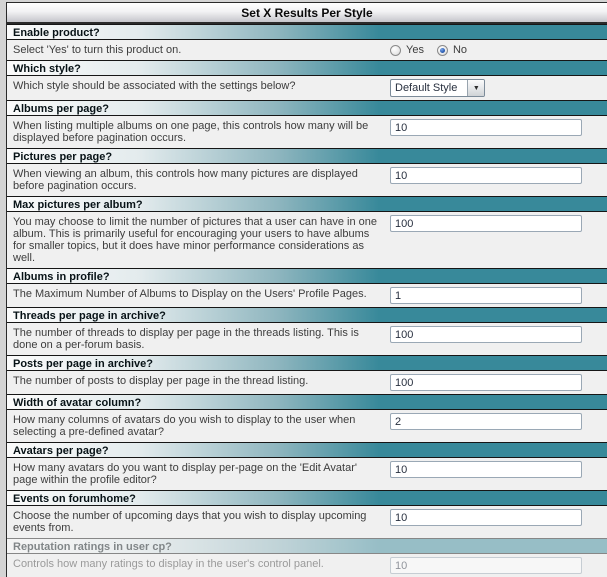 This screenshot has height=577, width=607. I want to click on section-header-max-pictures-per-album: Max pictures per album?, so click(307, 204).